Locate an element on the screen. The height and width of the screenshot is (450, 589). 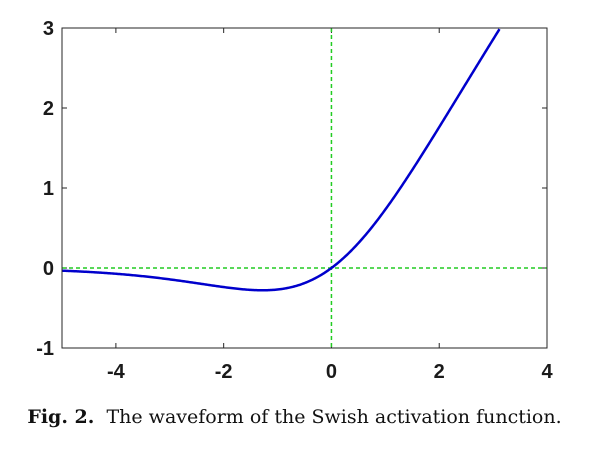
x-tick-label: -2 is located at coordinates (224, 372).